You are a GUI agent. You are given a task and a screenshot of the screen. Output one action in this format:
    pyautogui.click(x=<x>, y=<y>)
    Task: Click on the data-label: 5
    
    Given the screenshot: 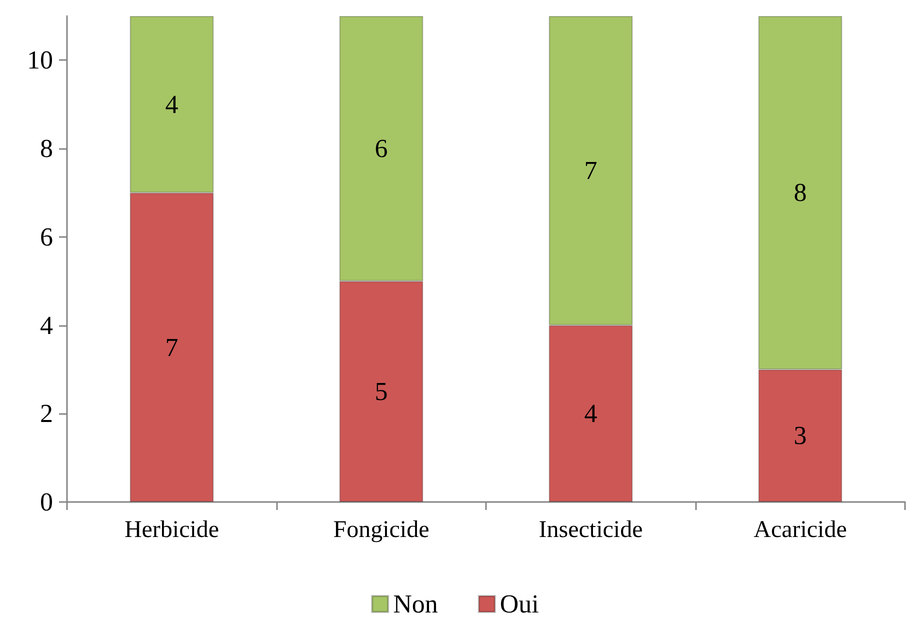 What is the action you would take?
    pyautogui.click(x=381, y=391)
    